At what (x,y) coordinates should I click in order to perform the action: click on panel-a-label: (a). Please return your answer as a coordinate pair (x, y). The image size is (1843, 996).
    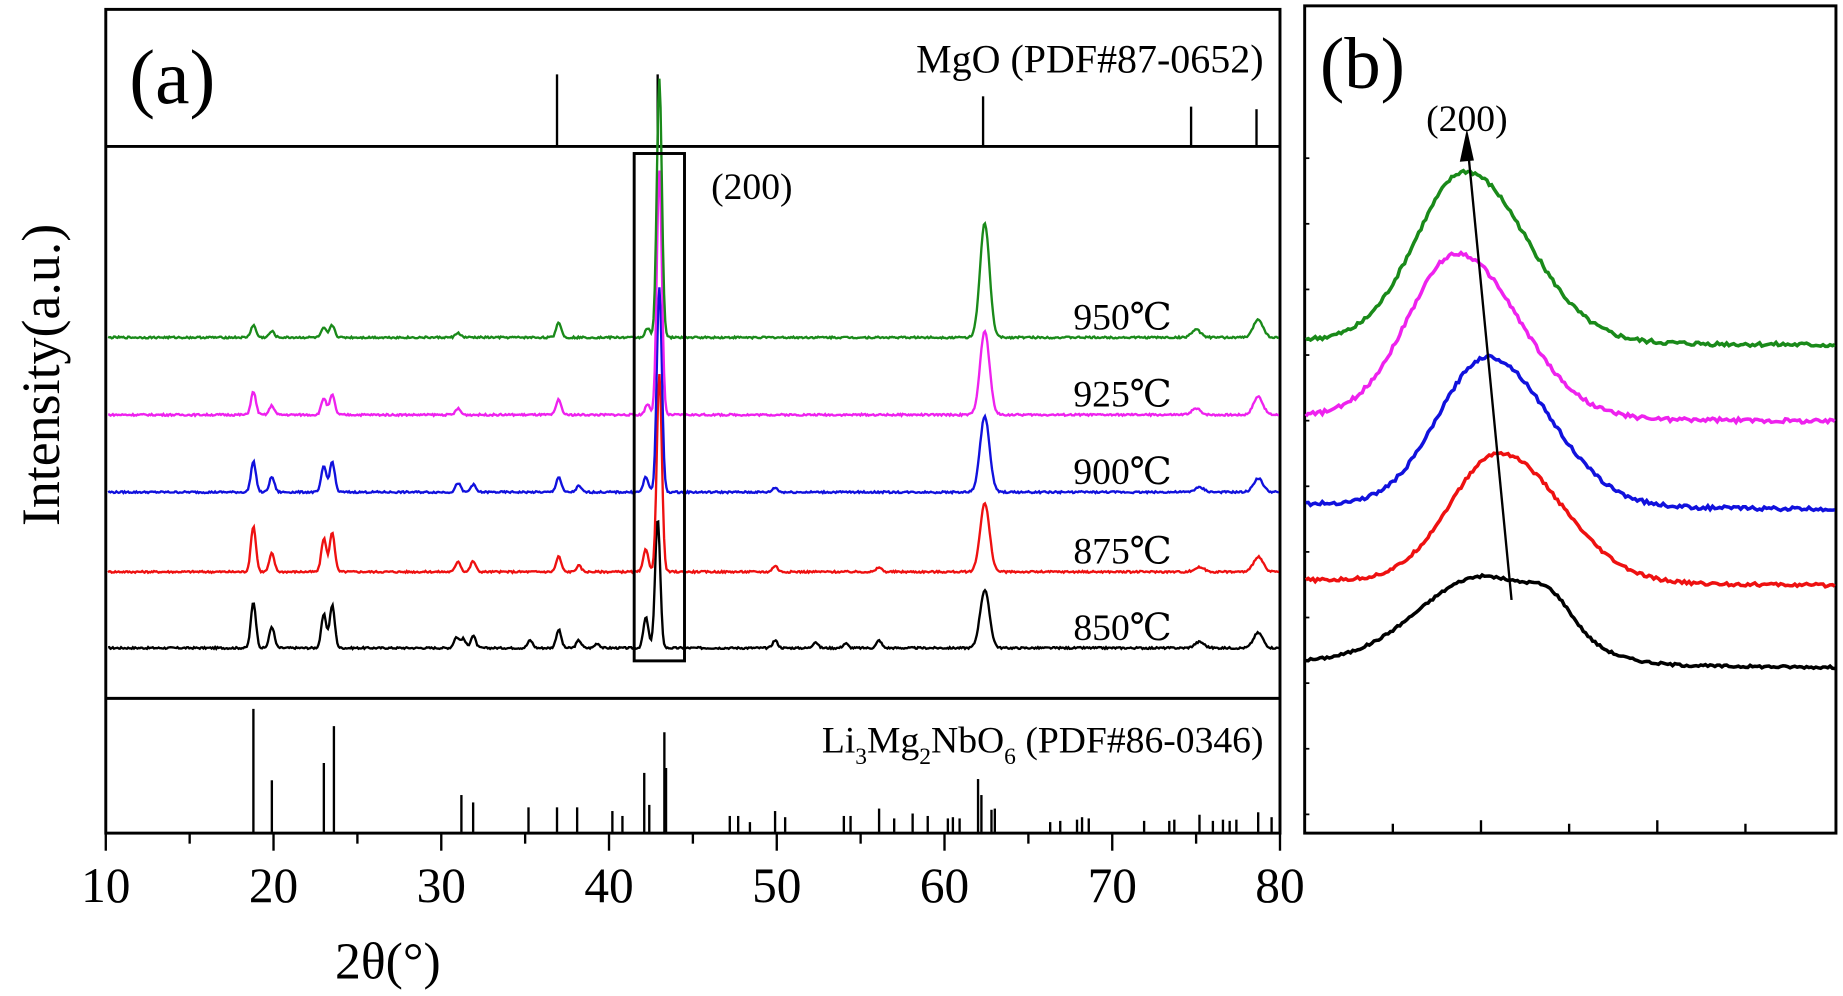
    Looking at the image, I should click on (172, 77).